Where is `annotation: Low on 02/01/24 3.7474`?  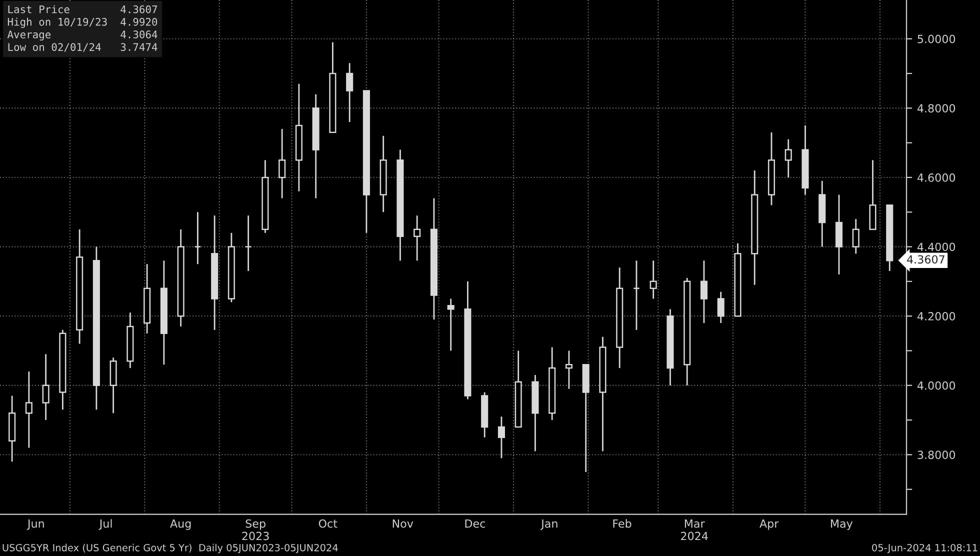
annotation: Low on 02/01/24 3.7474 is located at coordinates (83, 47).